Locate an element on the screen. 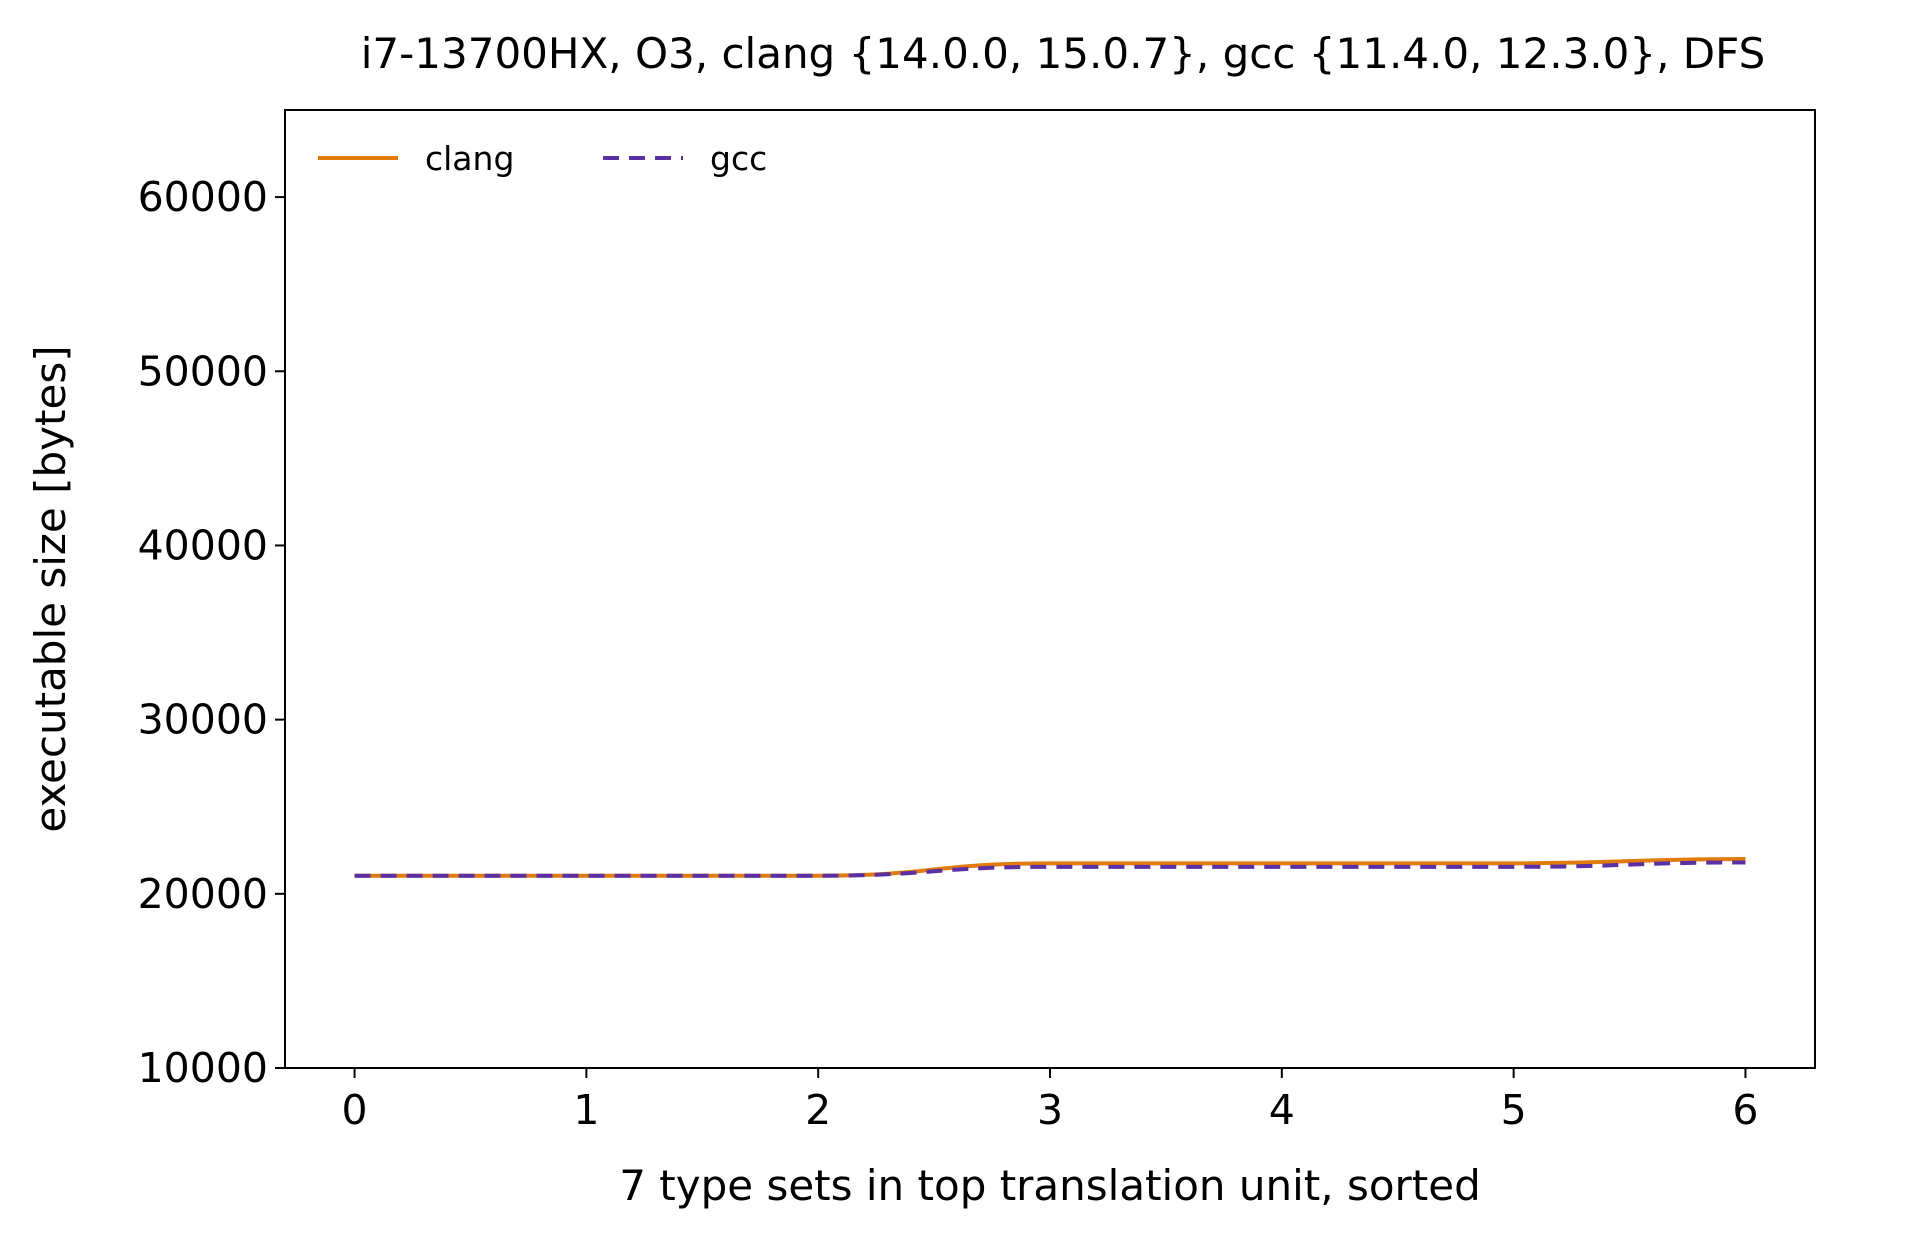 This screenshot has width=1910, height=1234. x-tick-label-4: 4 is located at coordinates (1282, 1110).